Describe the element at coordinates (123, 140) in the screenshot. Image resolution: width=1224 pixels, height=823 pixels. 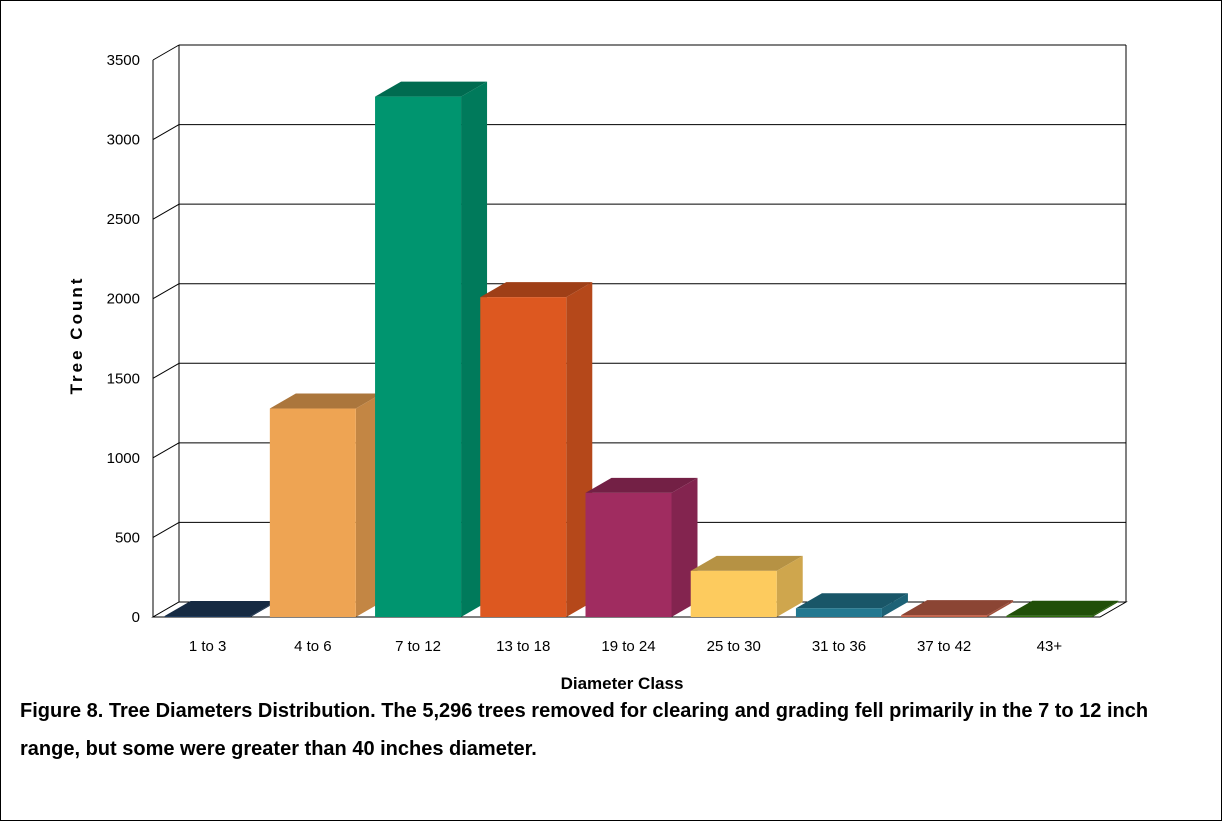
I see `y-tick-label: 3000` at that location.